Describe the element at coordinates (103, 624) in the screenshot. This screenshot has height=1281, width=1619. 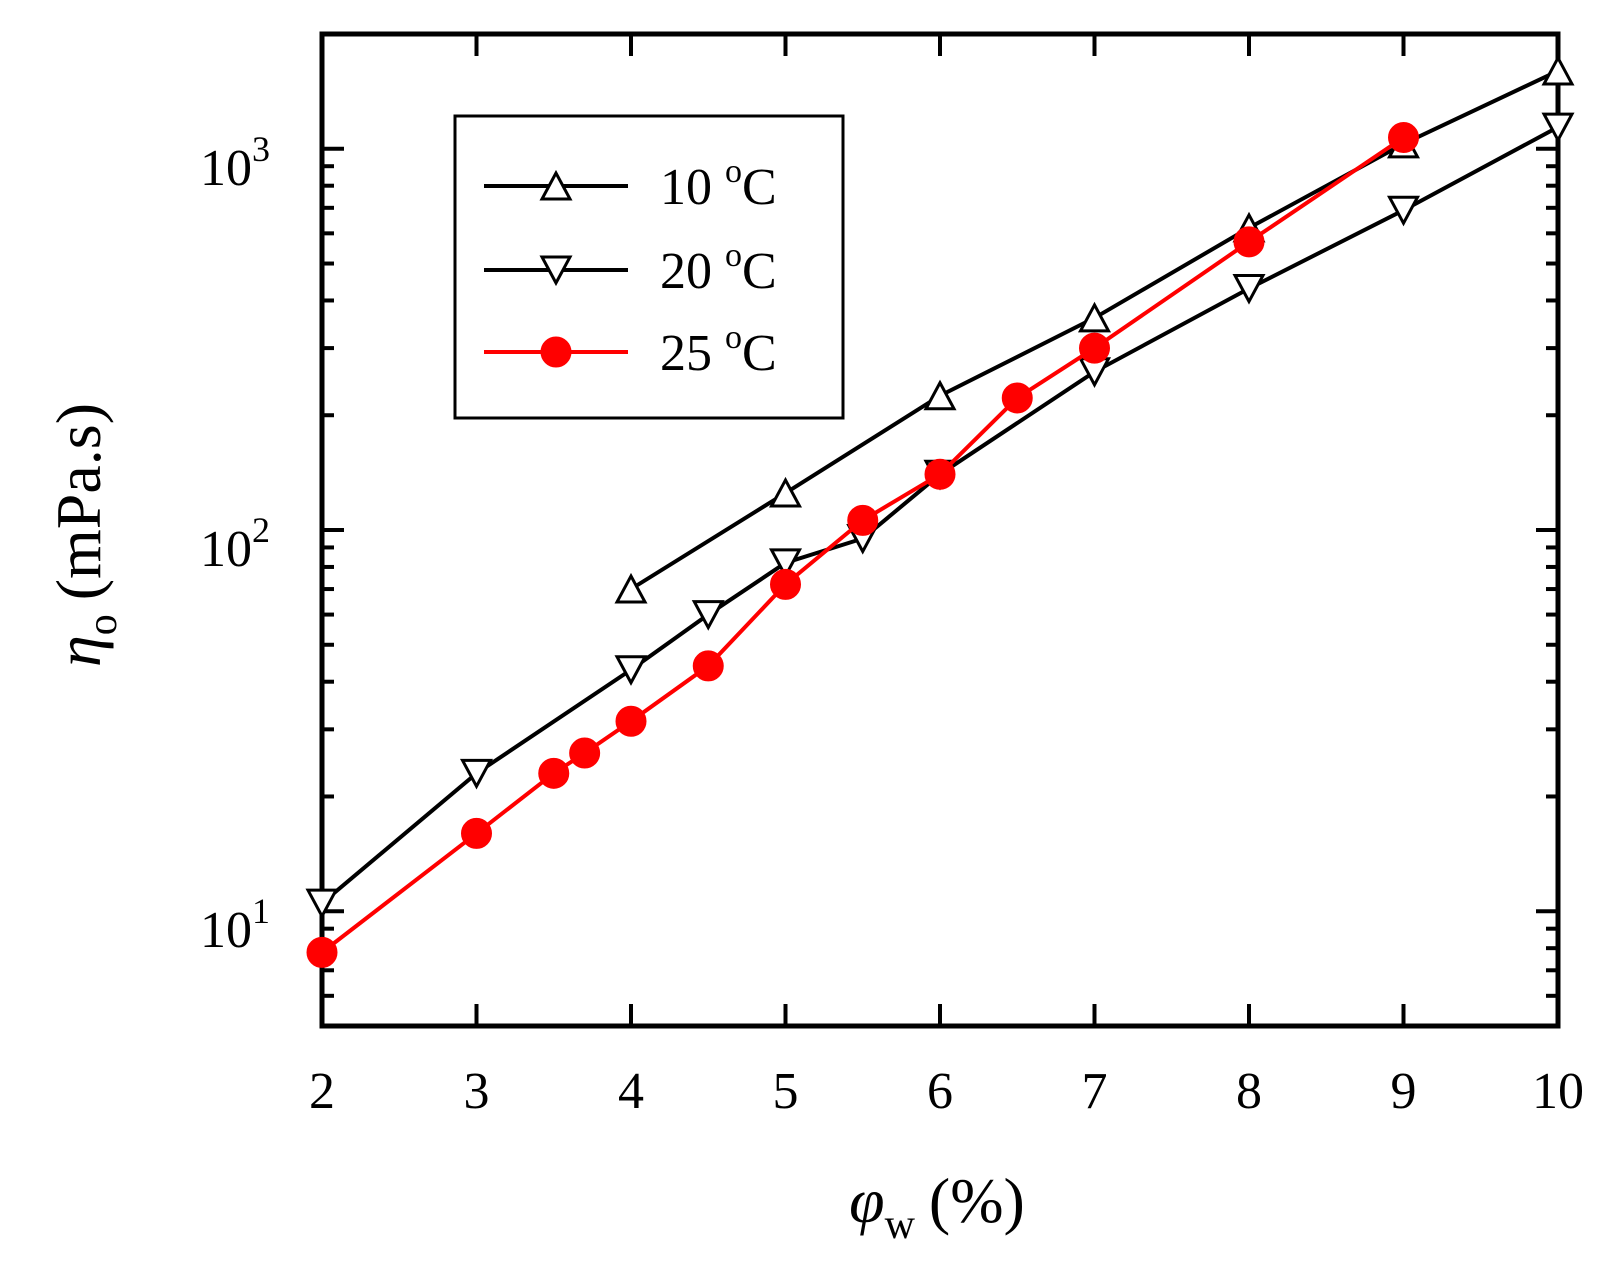
I see `y-axis-subscript: o` at that location.